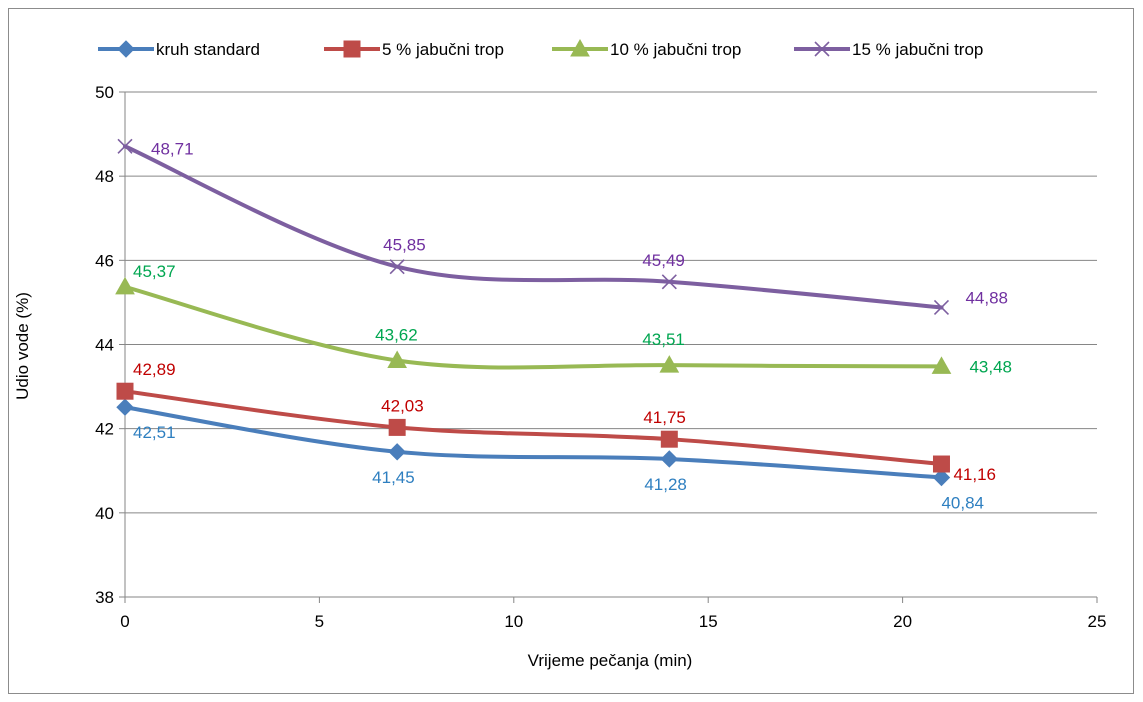 This screenshot has width=1143, height=702. Describe the element at coordinates (319, 621) in the screenshot. I see `x-tick-label: 5` at that location.